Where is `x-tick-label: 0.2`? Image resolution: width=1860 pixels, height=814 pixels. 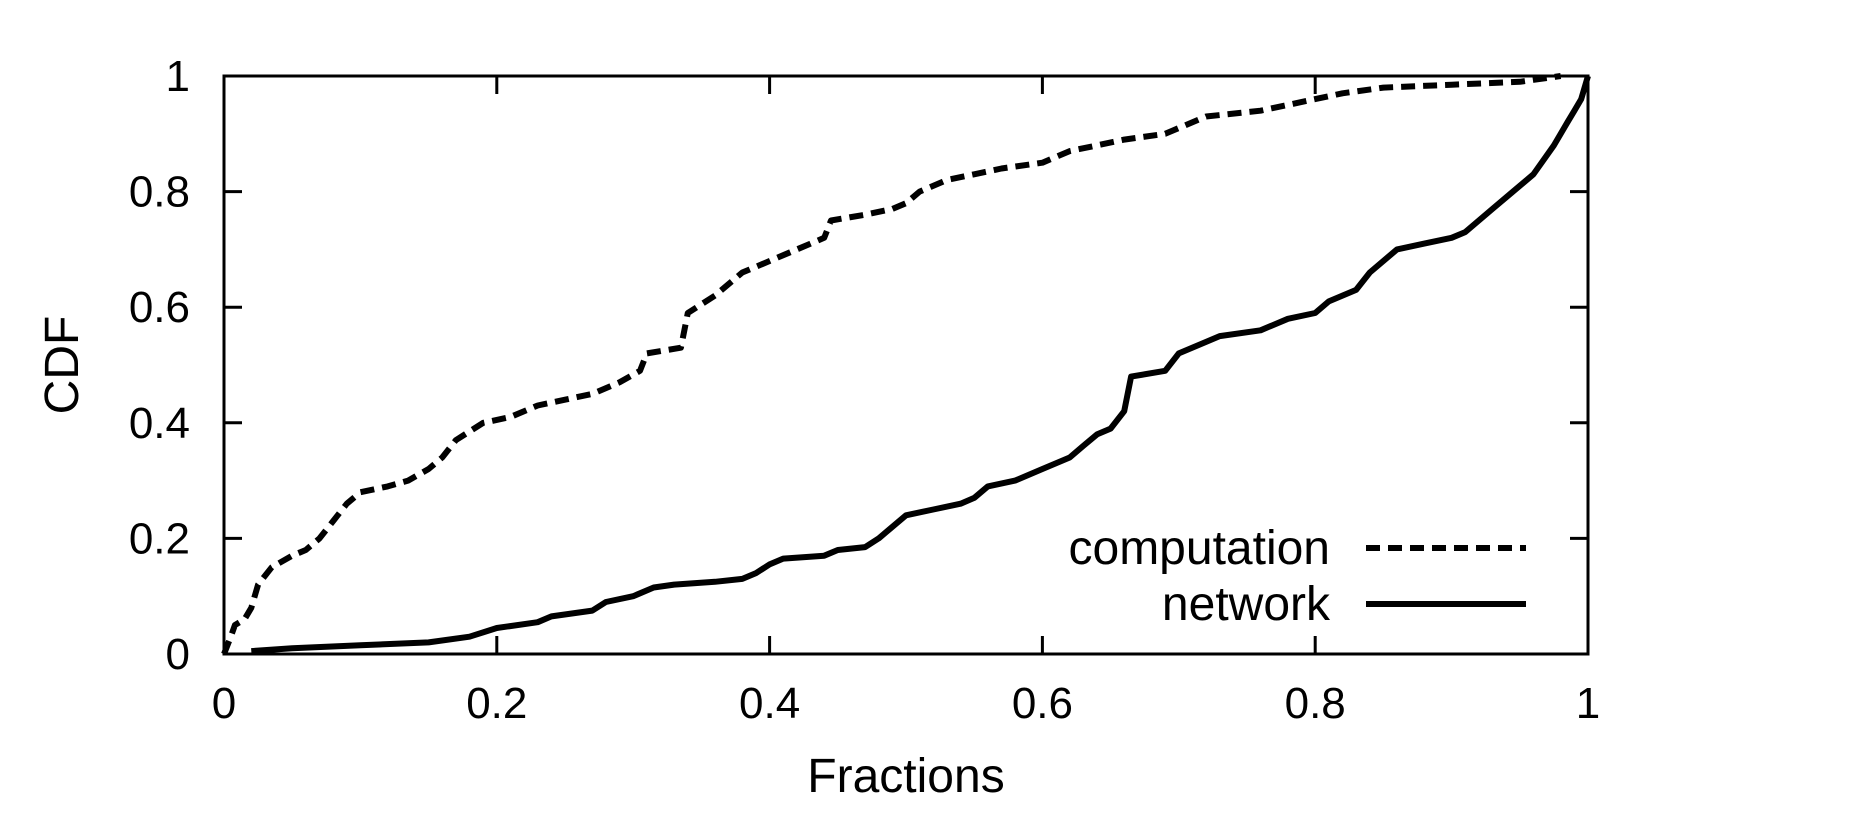 x-tick-label: 0.2 is located at coordinates (496, 703).